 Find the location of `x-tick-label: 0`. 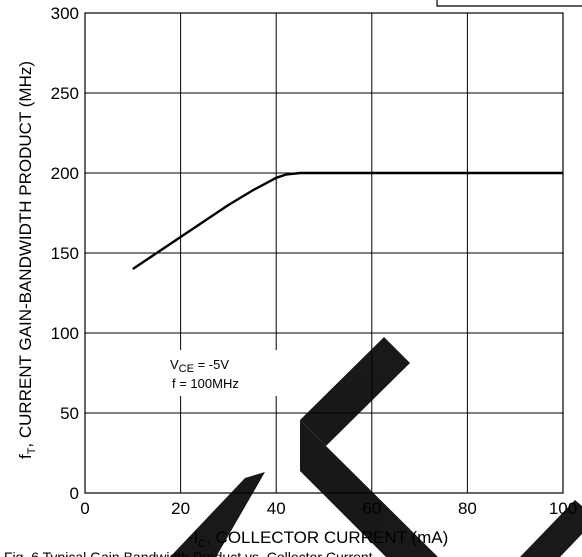

x-tick-label: 0 is located at coordinates (84, 508).